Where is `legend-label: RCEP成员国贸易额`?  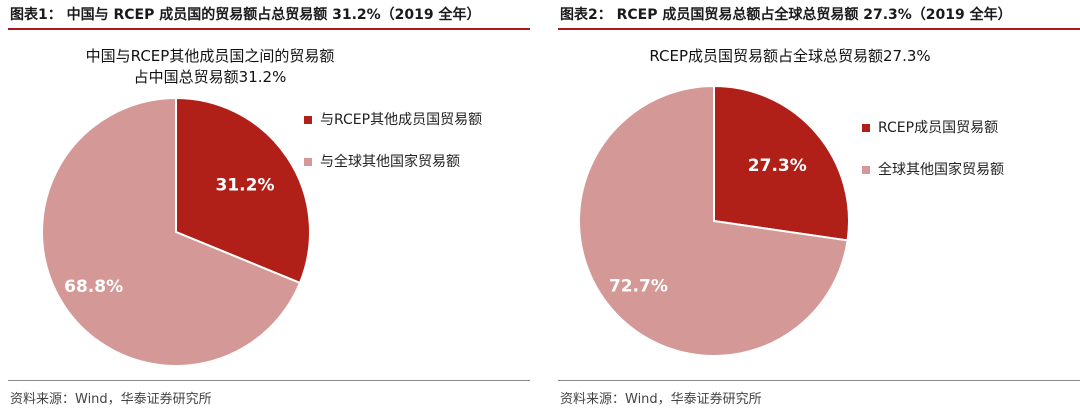
legend-label: RCEP成员国贸易额 is located at coordinates (938, 128).